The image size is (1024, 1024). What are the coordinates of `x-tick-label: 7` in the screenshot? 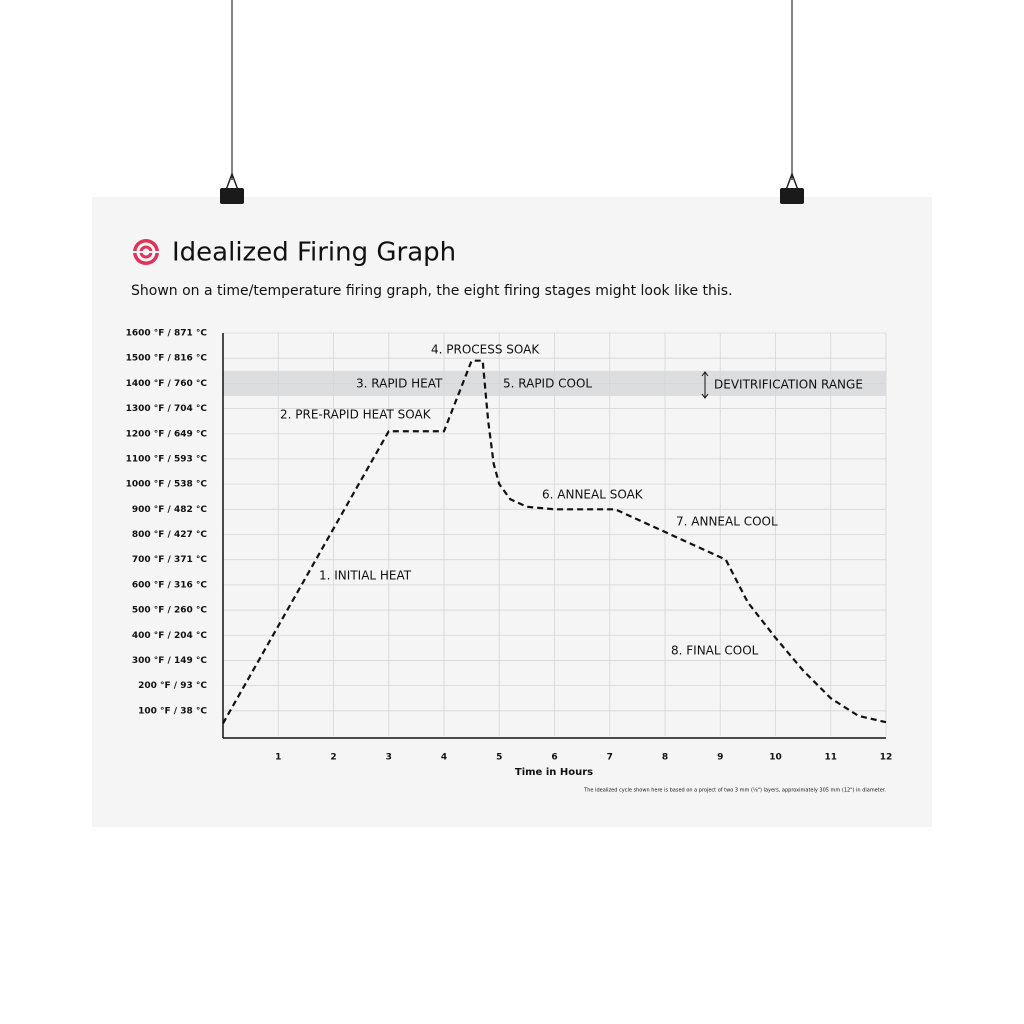 It's located at (610, 758).